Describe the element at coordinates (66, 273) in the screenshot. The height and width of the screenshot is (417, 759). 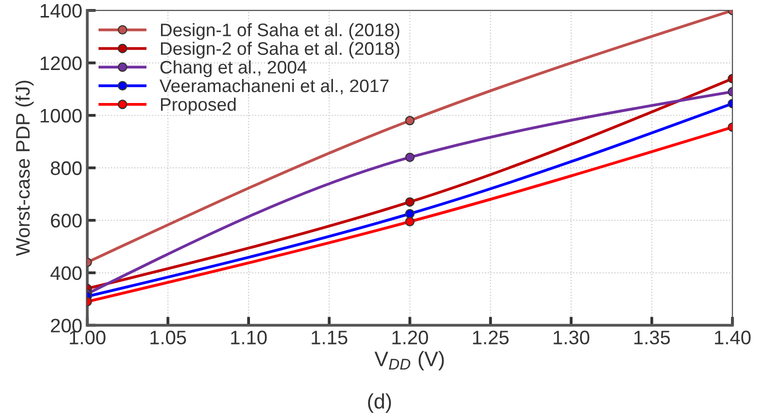
I see `y-tick-label: 400` at that location.